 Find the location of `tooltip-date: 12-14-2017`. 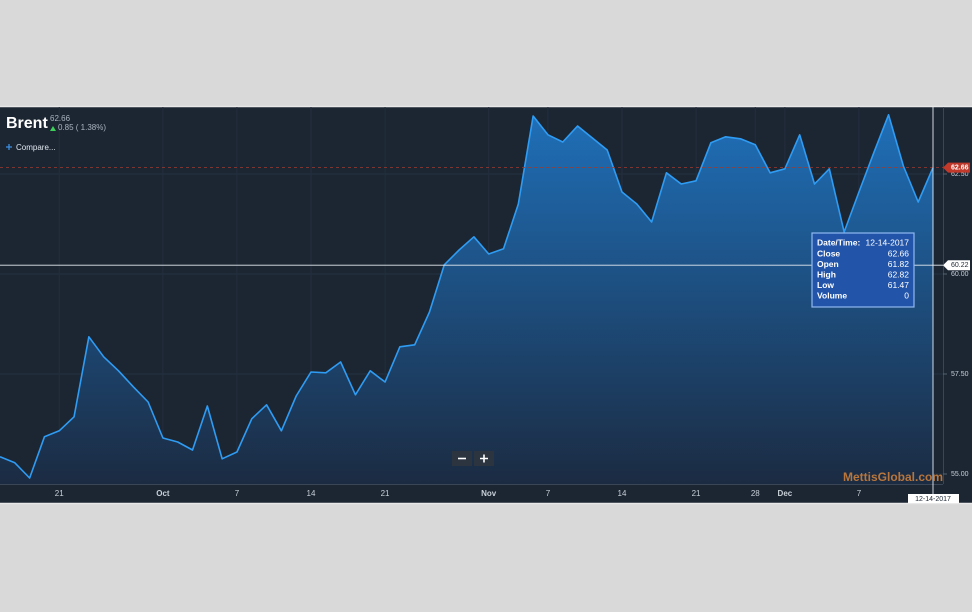

tooltip-date: 12-14-2017 is located at coordinates (888, 242).